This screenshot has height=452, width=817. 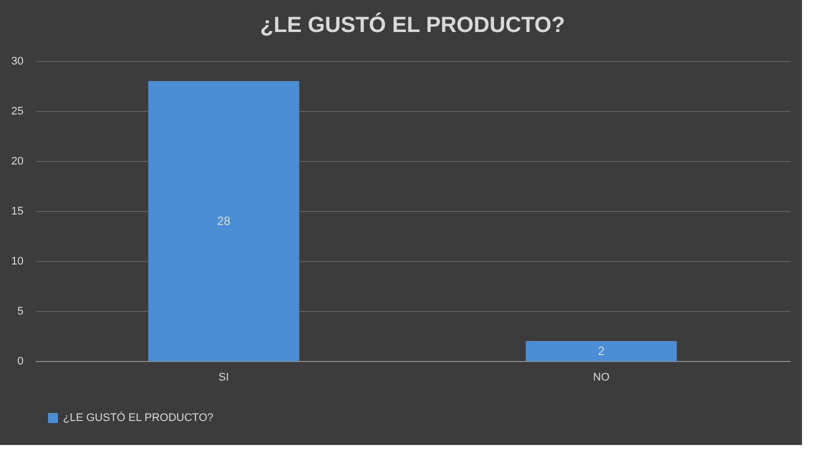 What do you see at coordinates (223, 378) in the screenshot?
I see `x-tick-label: SI` at bounding box center [223, 378].